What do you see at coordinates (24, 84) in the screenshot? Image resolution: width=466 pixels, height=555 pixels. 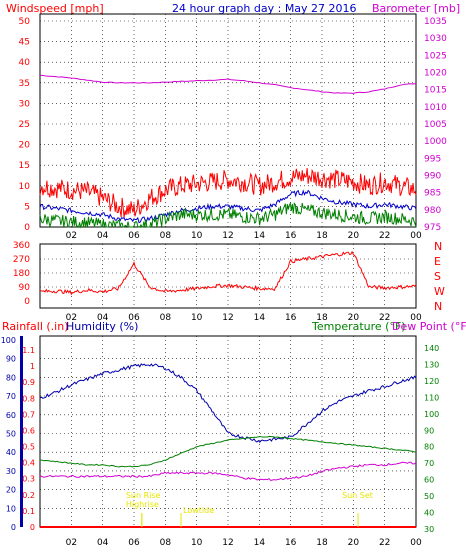 I see `left-tick-label: 35` at bounding box center [24, 84].